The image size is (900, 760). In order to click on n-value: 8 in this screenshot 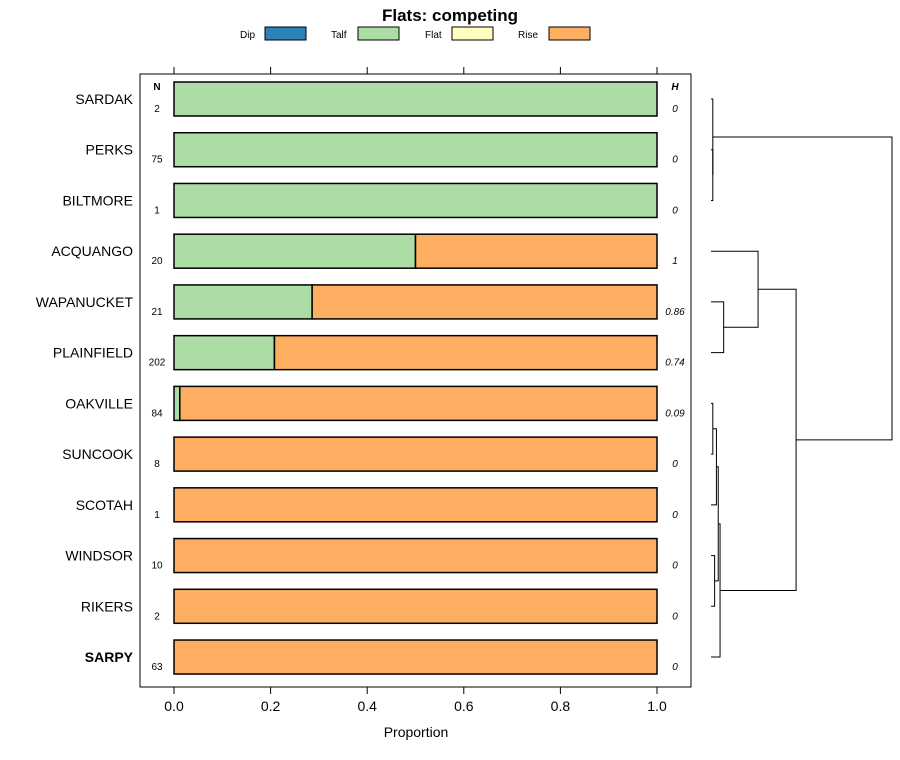, I will do `click(157, 464)`.